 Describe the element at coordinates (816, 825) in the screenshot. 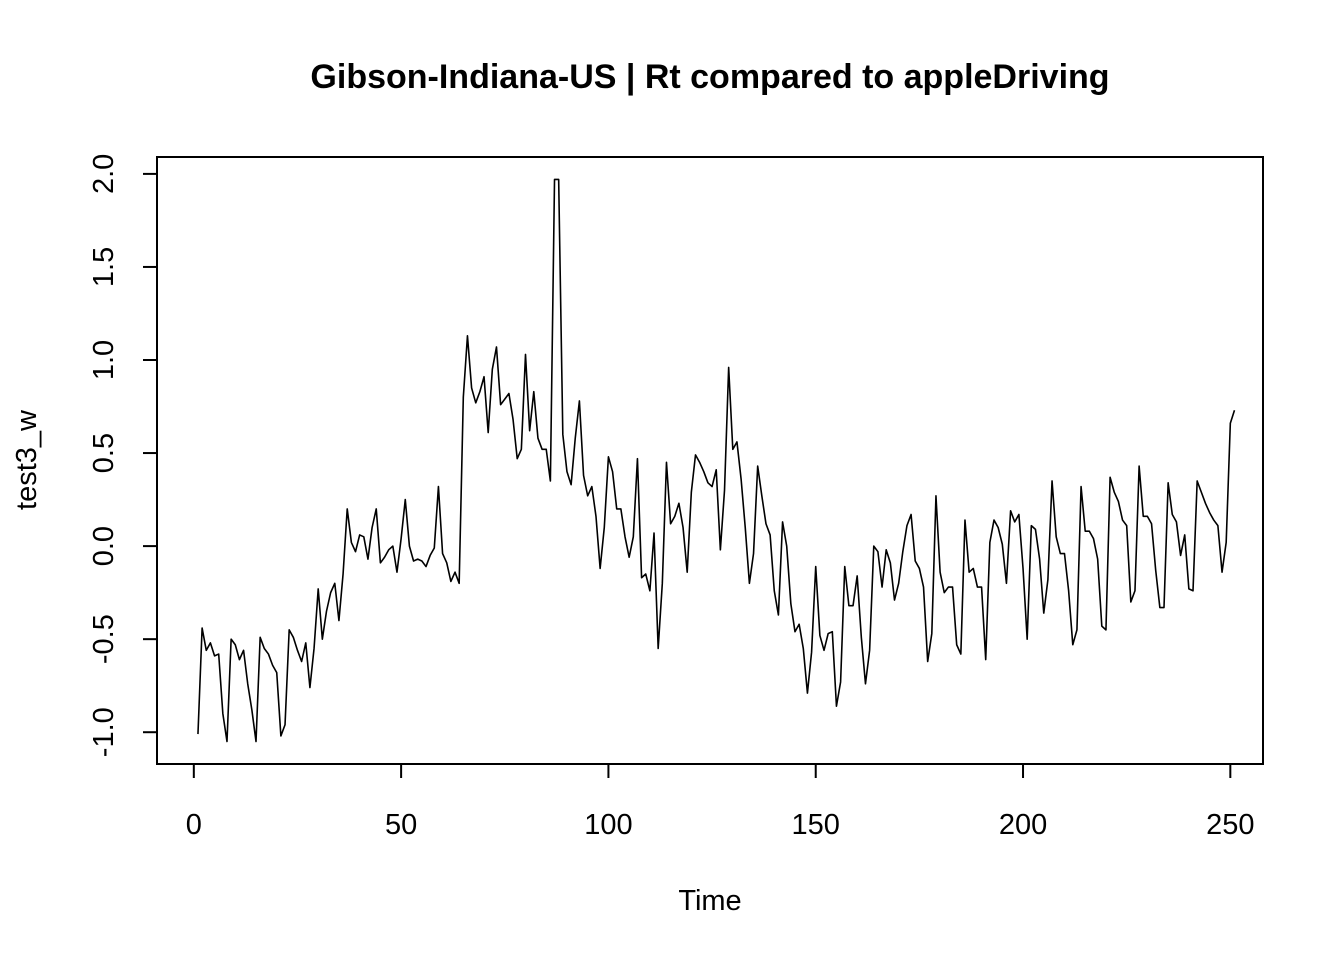

I see `x-tick-label: 150` at that location.